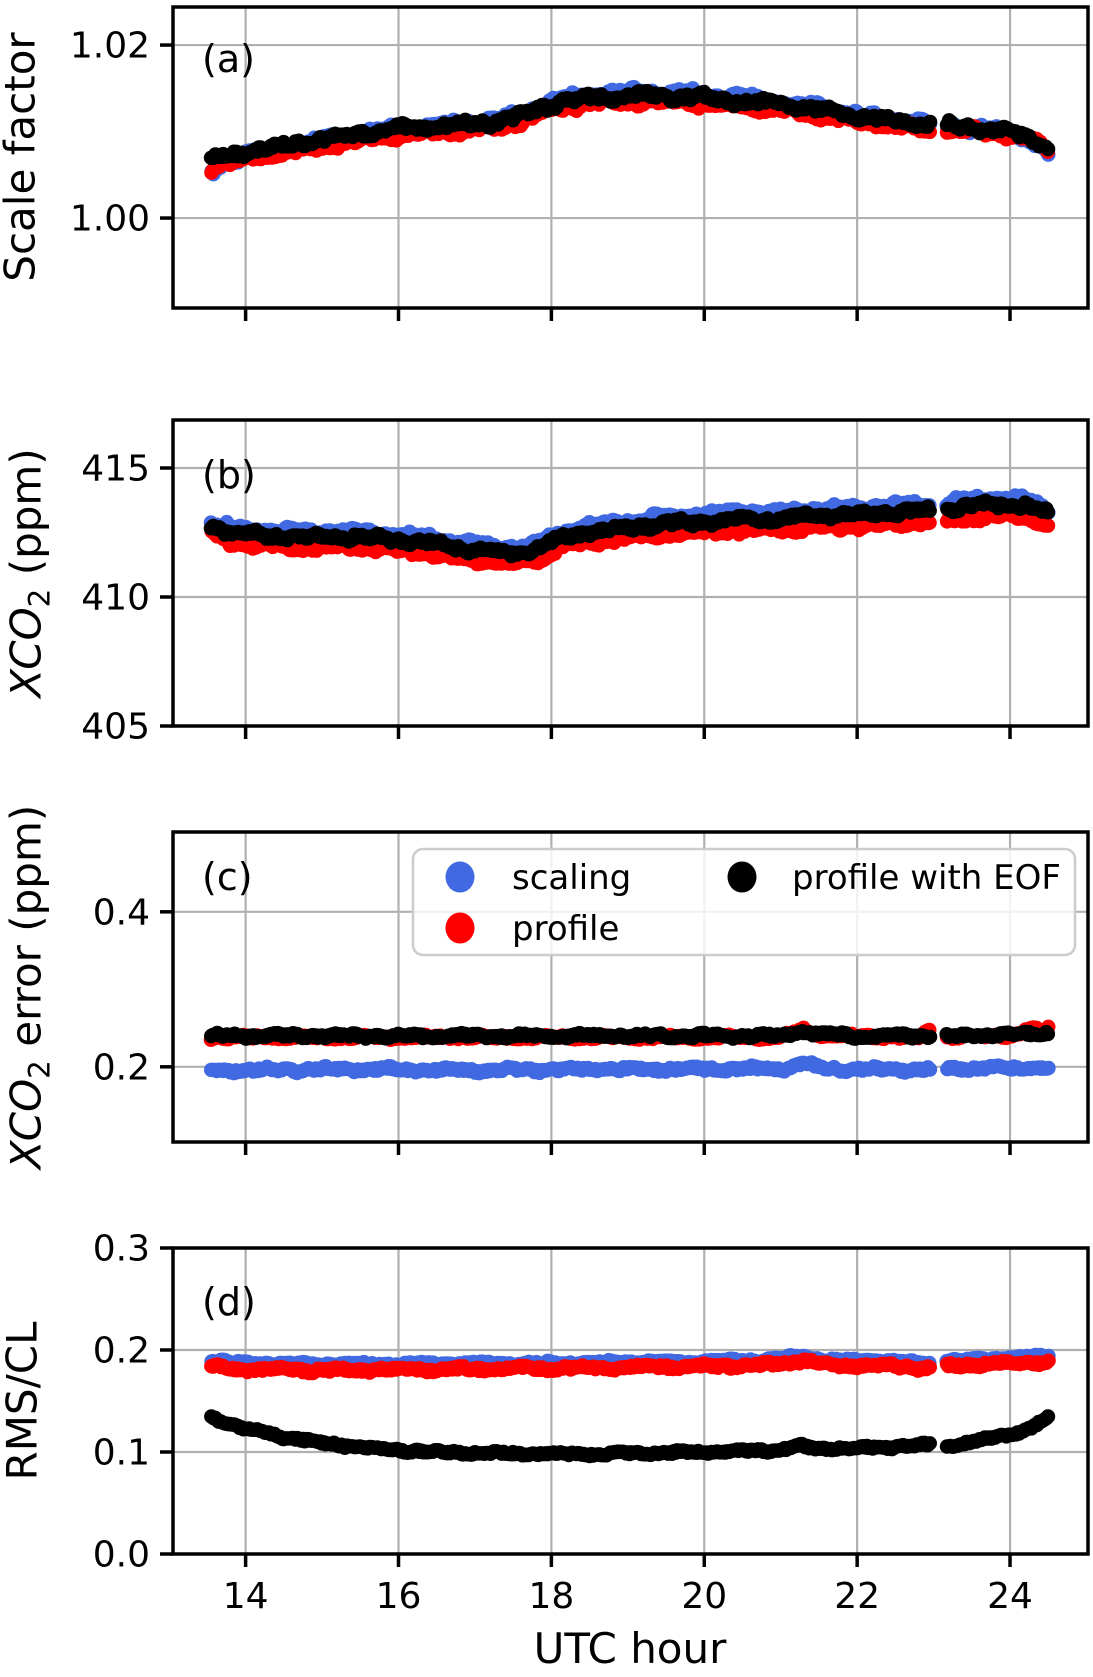 This screenshot has height=1677, width=1093. I want to click on panel-c-ytick-label-1: 0.4, so click(121, 912).